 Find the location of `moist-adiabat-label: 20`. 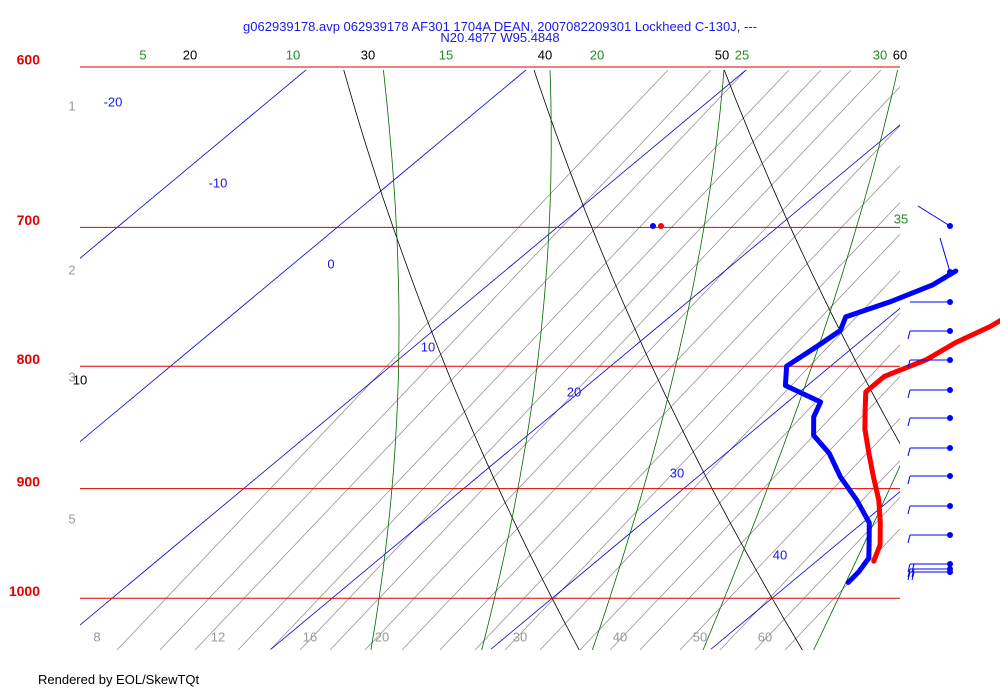

moist-adiabat-label: 20 is located at coordinates (597, 54).